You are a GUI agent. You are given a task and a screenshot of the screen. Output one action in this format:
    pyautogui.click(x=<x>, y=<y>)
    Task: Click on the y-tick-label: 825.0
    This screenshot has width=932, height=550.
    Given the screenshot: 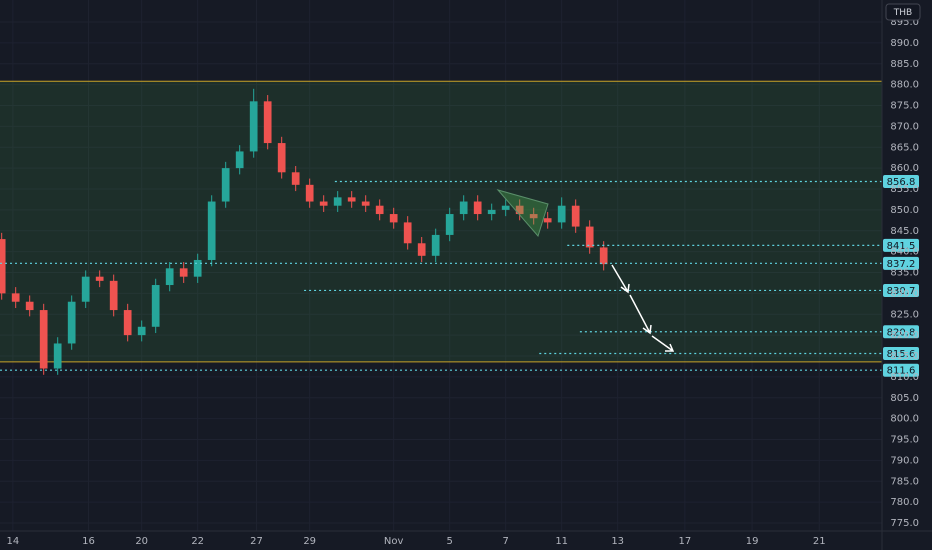 What is the action you would take?
    pyautogui.click(x=904, y=314)
    